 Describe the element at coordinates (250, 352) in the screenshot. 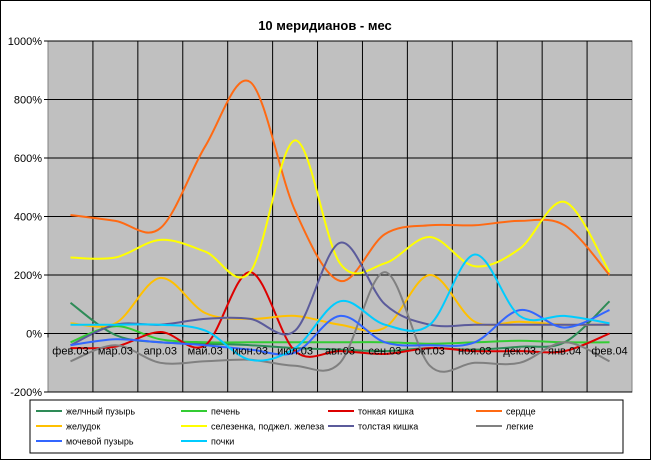

I see `x-tick-label: июн.03` at that location.